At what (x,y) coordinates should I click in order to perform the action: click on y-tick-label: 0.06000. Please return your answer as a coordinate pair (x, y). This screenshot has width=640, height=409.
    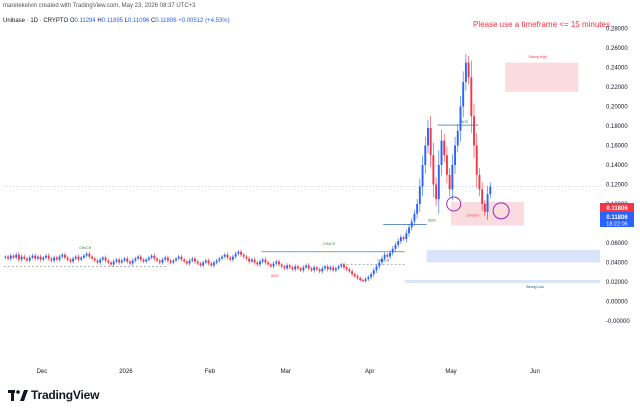
    Looking at the image, I should click on (617, 244).